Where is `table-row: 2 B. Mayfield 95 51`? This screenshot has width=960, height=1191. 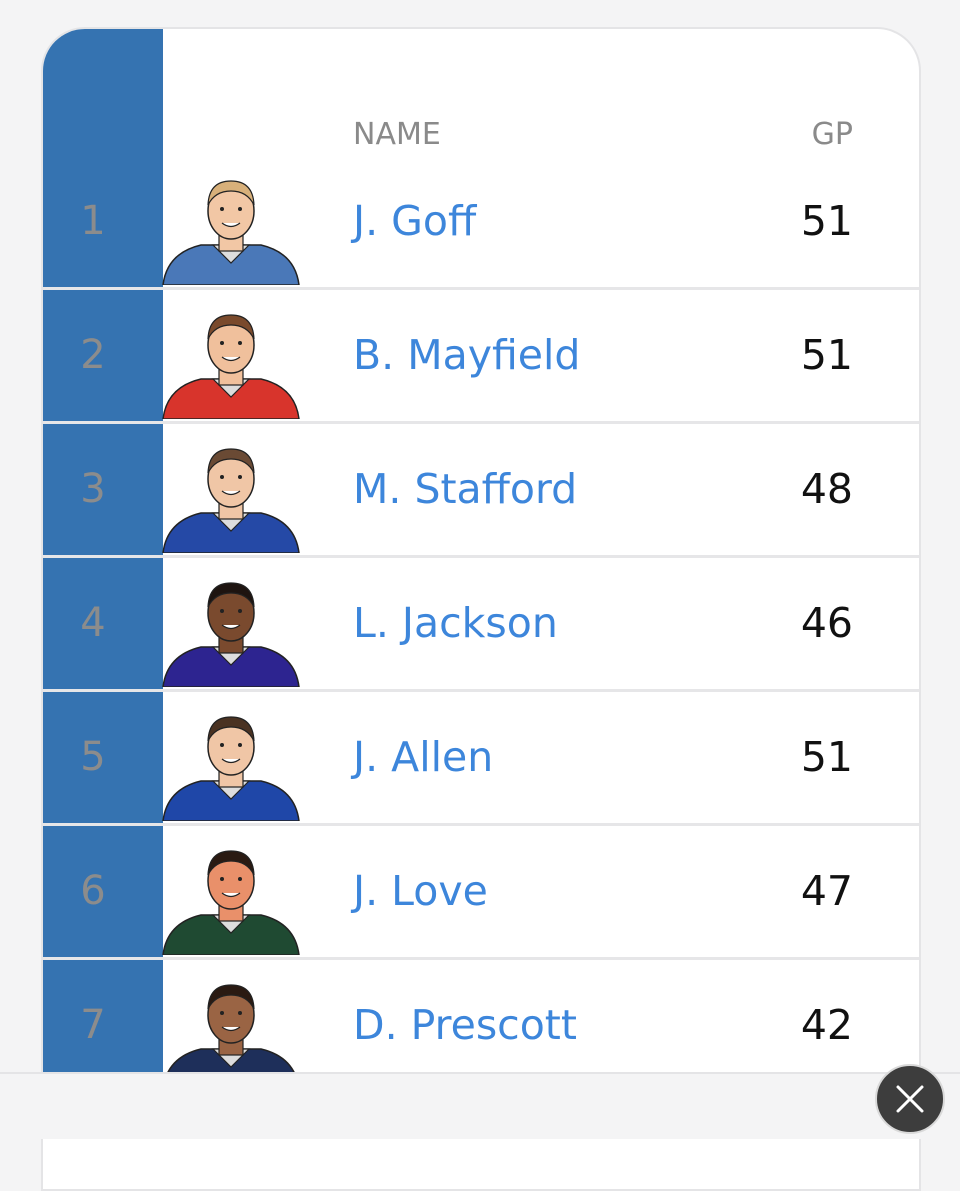
table-row: 2 B. Mayfield 95 51 is located at coordinates (481, 356).